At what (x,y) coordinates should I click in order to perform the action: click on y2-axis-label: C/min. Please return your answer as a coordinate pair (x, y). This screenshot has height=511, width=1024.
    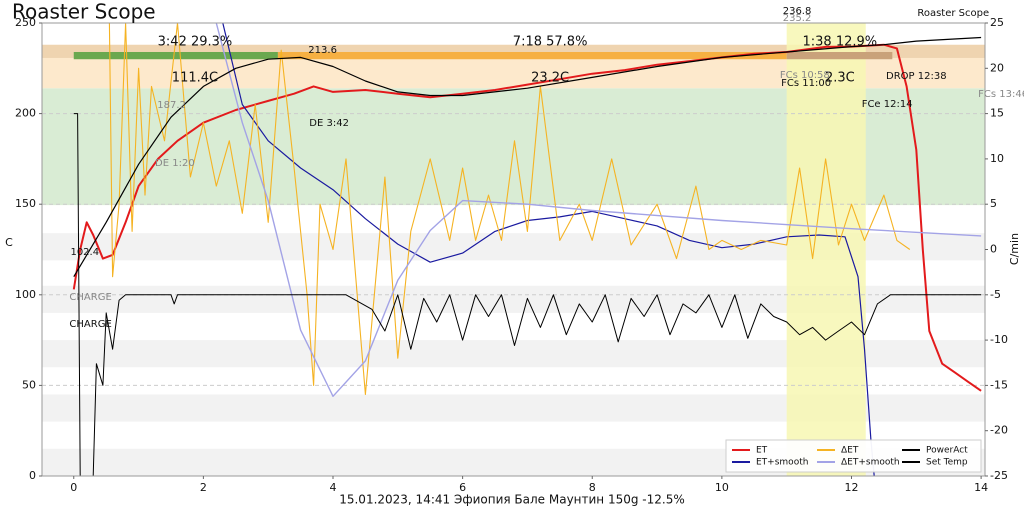
    Looking at the image, I should click on (1014, 249).